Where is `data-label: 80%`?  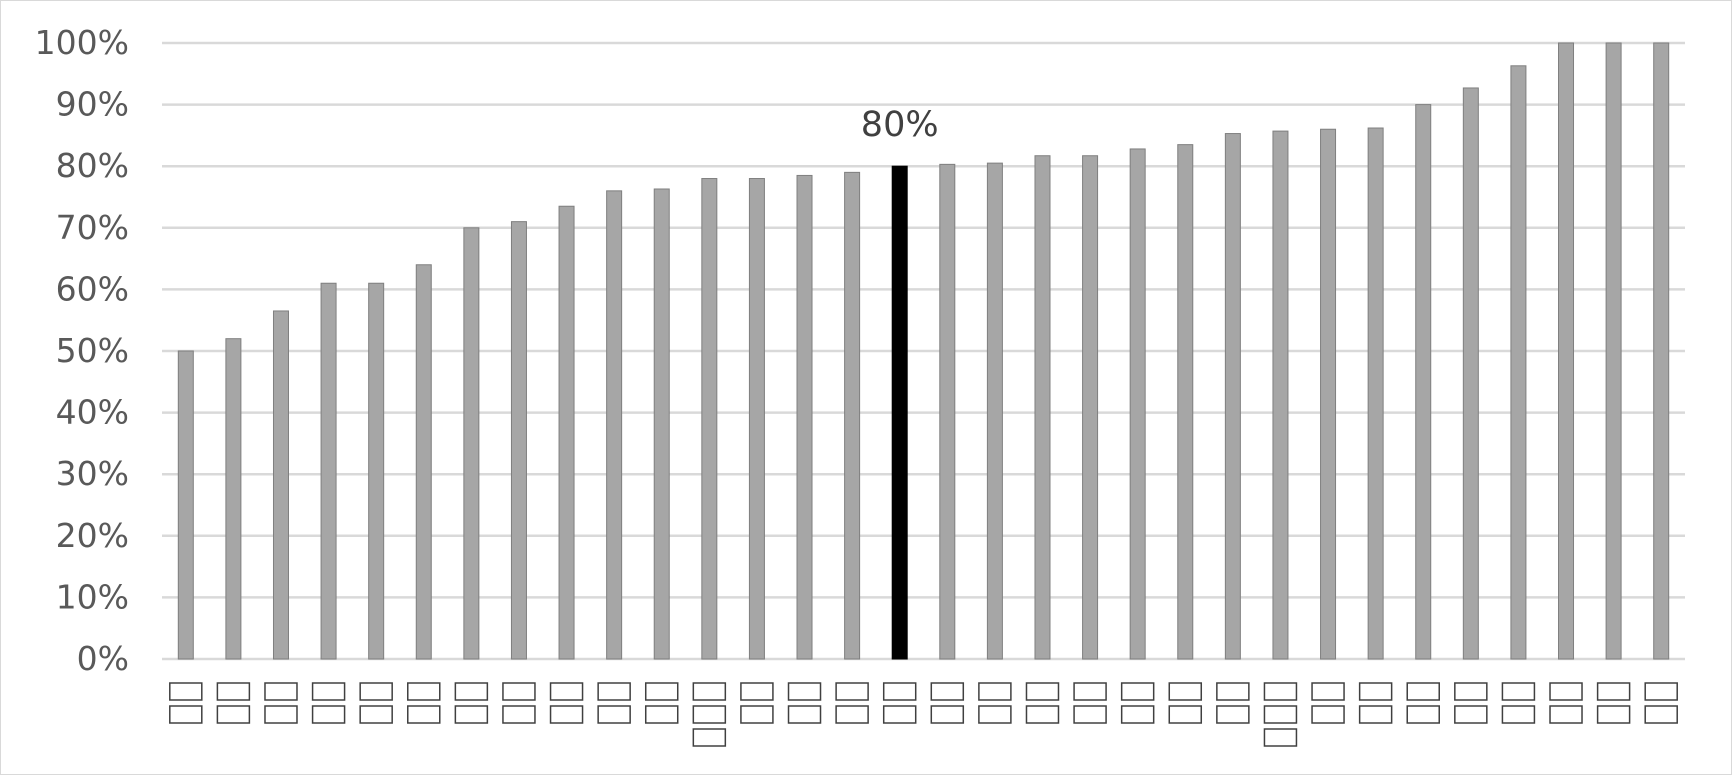 data-label: 80% is located at coordinates (900, 125).